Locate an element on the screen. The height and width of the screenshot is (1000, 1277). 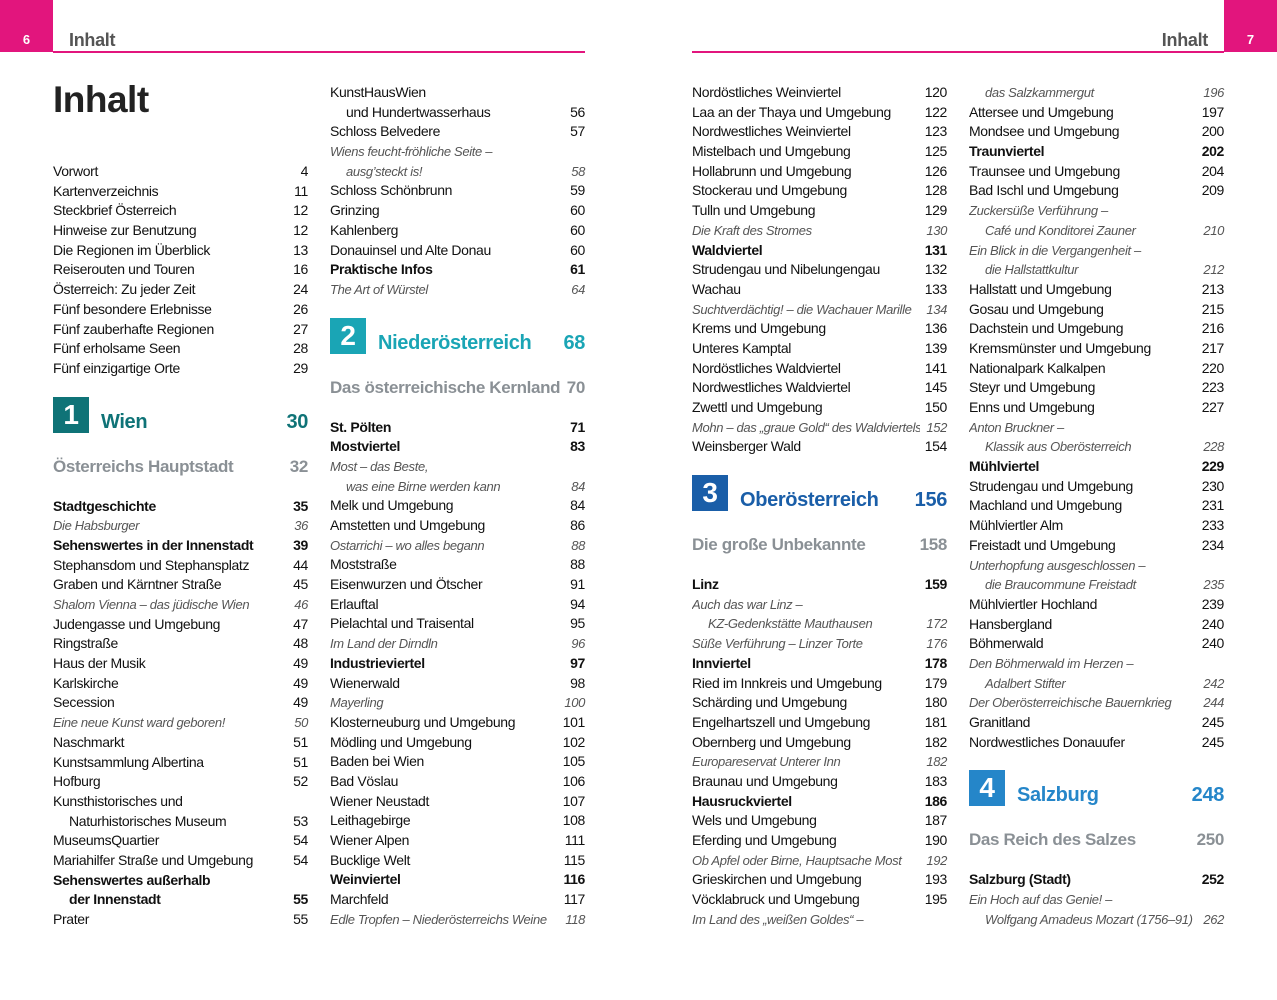
toc-entry: Laa an der Thaya und Umgebung 122 is located at coordinates (819, 113).